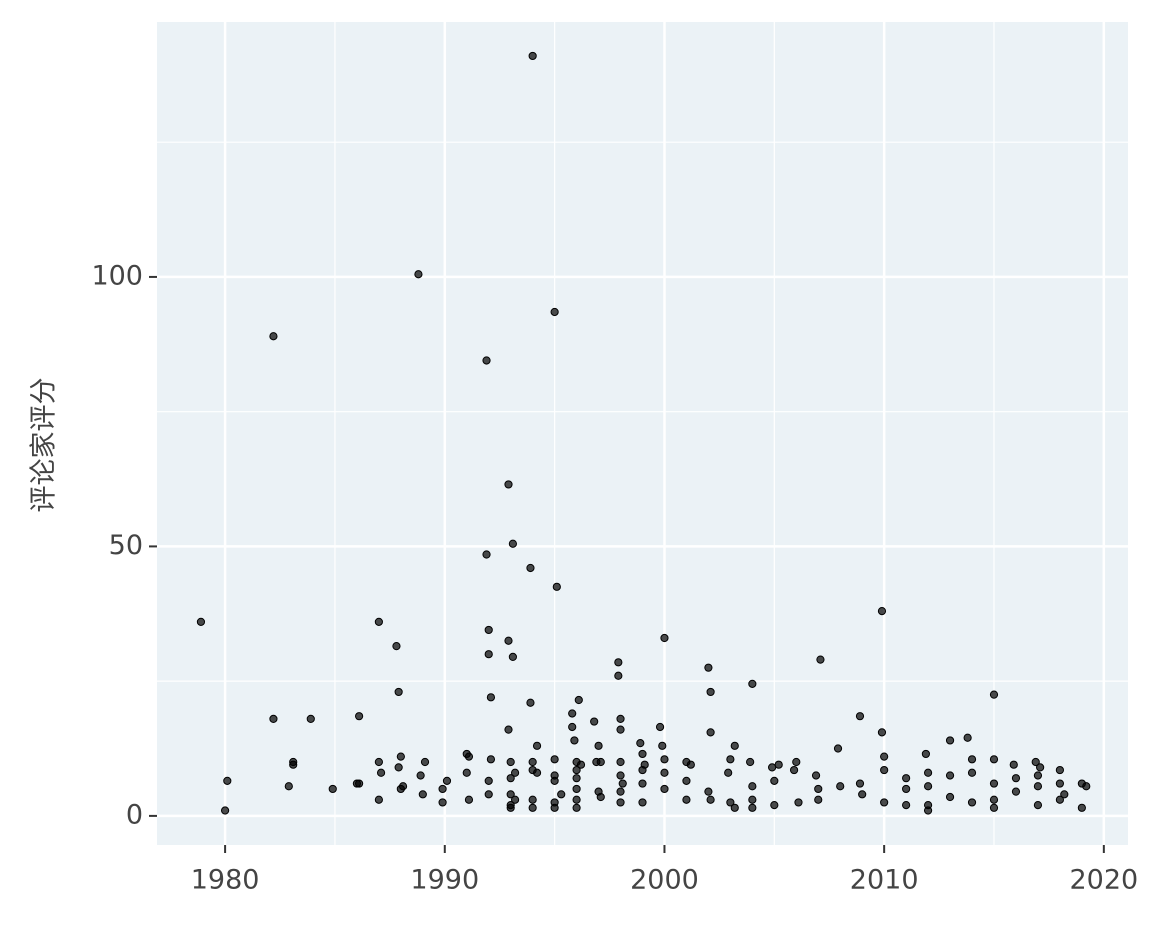  Describe the element at coordinates (44, 445) in the screenshot. I see `y-axis-label: 评论家评分` at that location.